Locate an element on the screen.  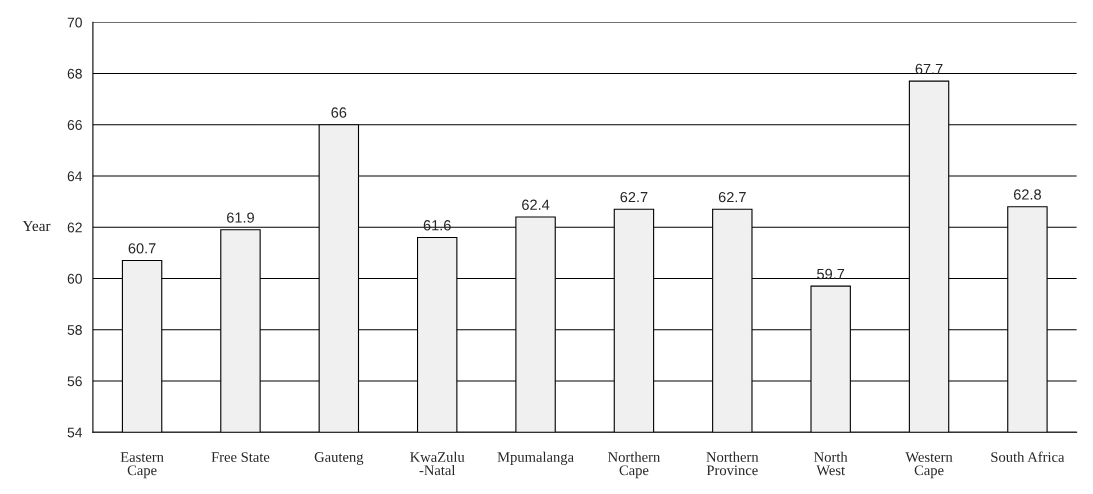
data-label: 61.9 is located at coordinates (240, 217).